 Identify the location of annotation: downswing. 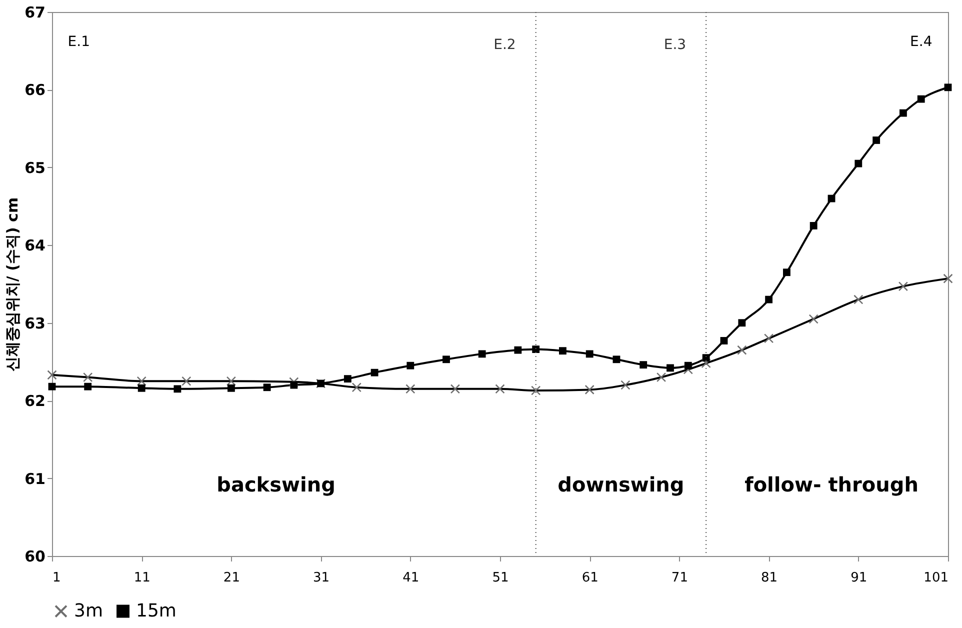
(621, 484).